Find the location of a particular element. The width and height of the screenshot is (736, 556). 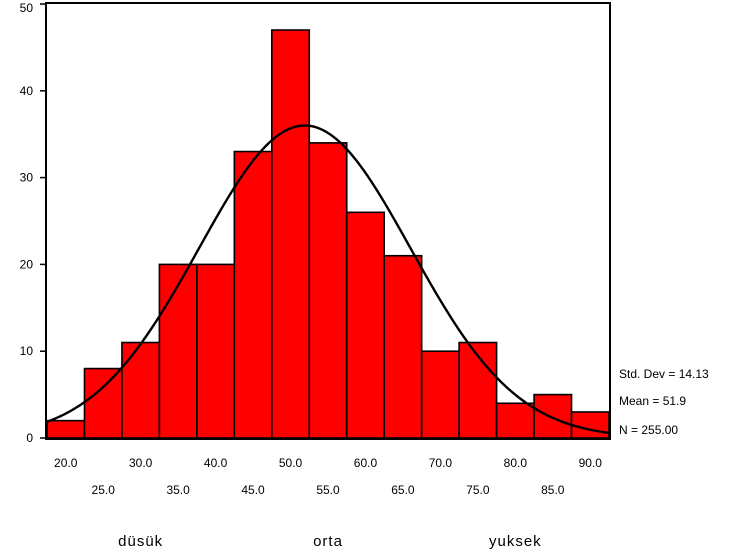

x-tick-label: 80.0 is located at coordinates (516, 463).